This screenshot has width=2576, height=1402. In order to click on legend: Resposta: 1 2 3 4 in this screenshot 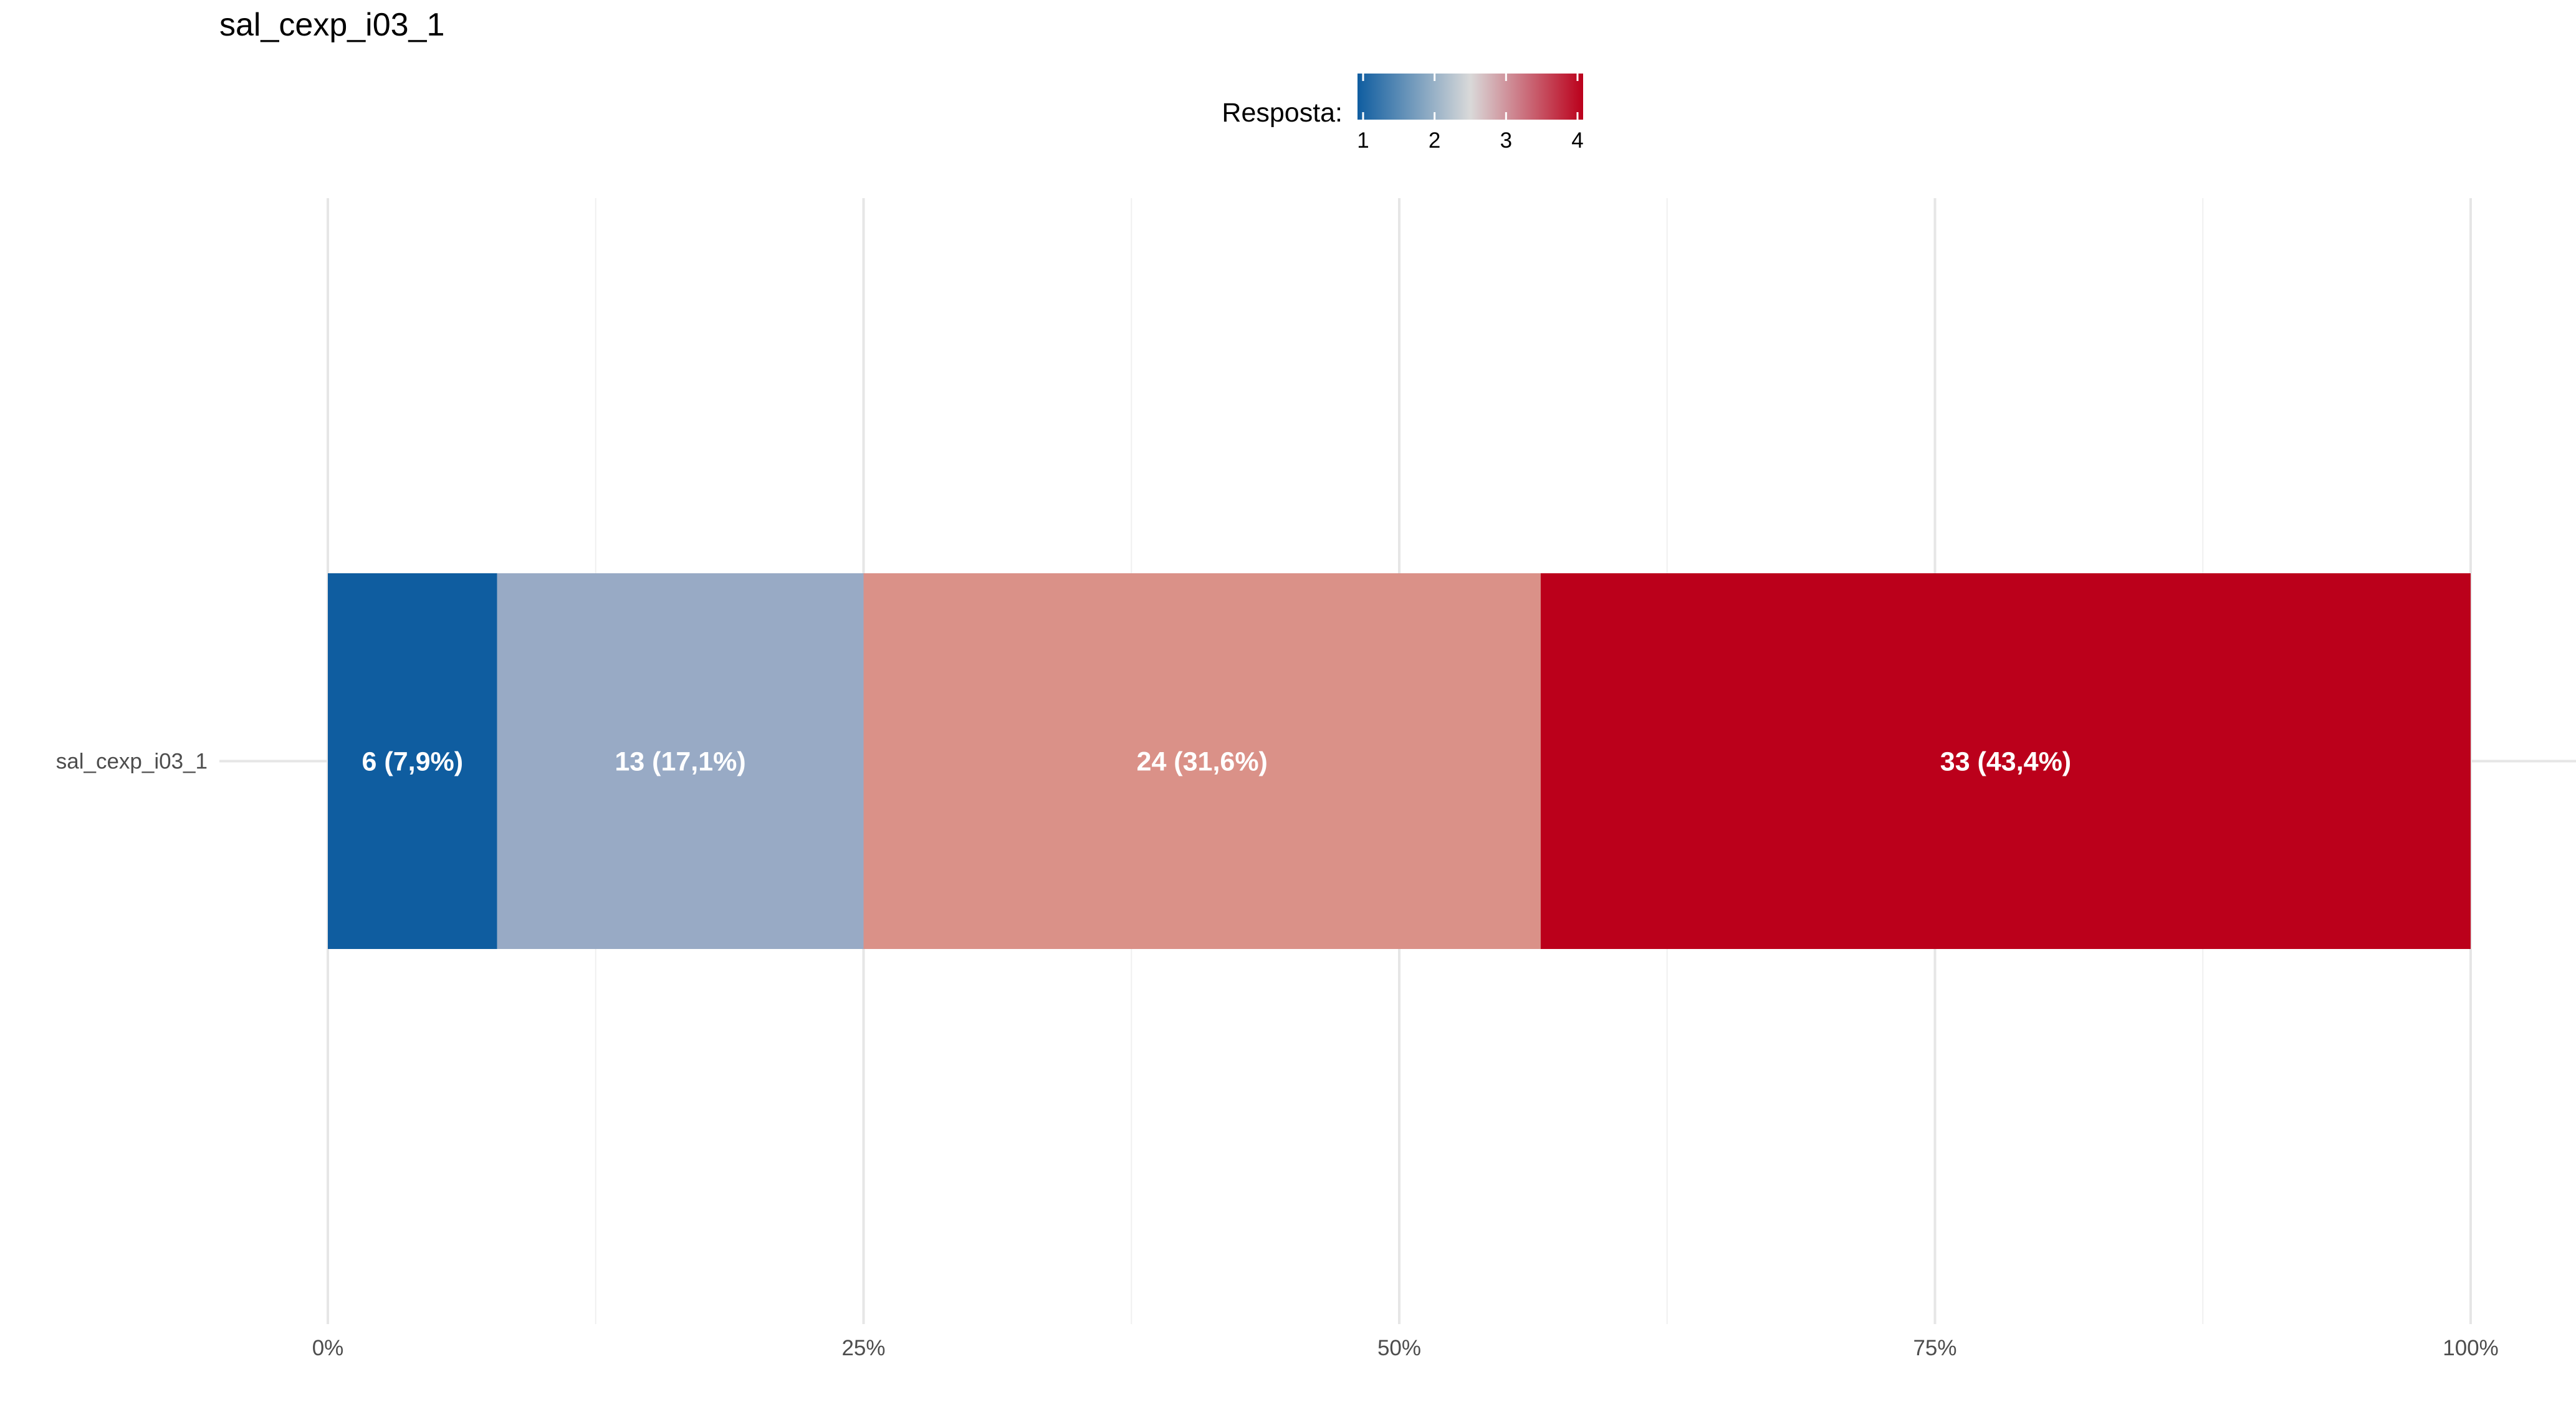, I will do `click(1403, 113)`.